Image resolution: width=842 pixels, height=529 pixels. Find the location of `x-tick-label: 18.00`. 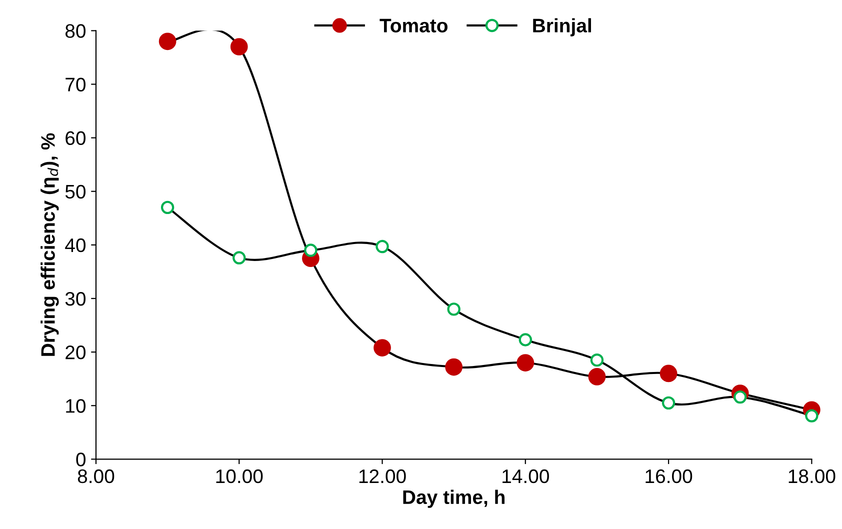

x-tick-label: 18.00 is located at coordinates (812, 476).